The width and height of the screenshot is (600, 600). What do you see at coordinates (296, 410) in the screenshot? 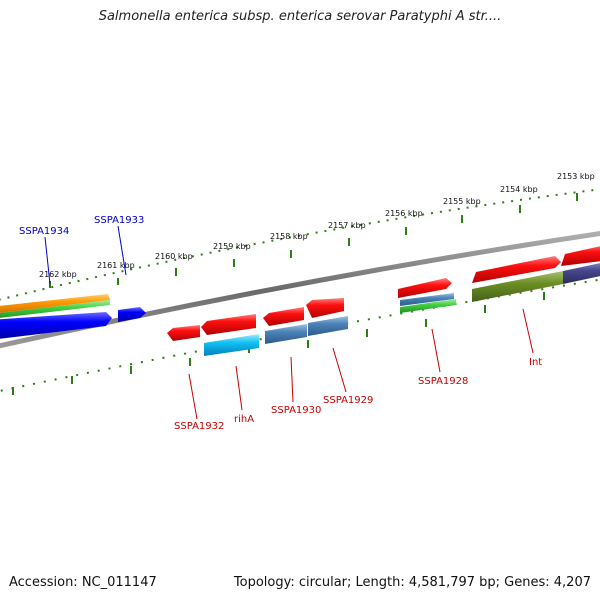
I see `gene-label-sspa1930: SSPA1930` at bounding box center [296, 410].